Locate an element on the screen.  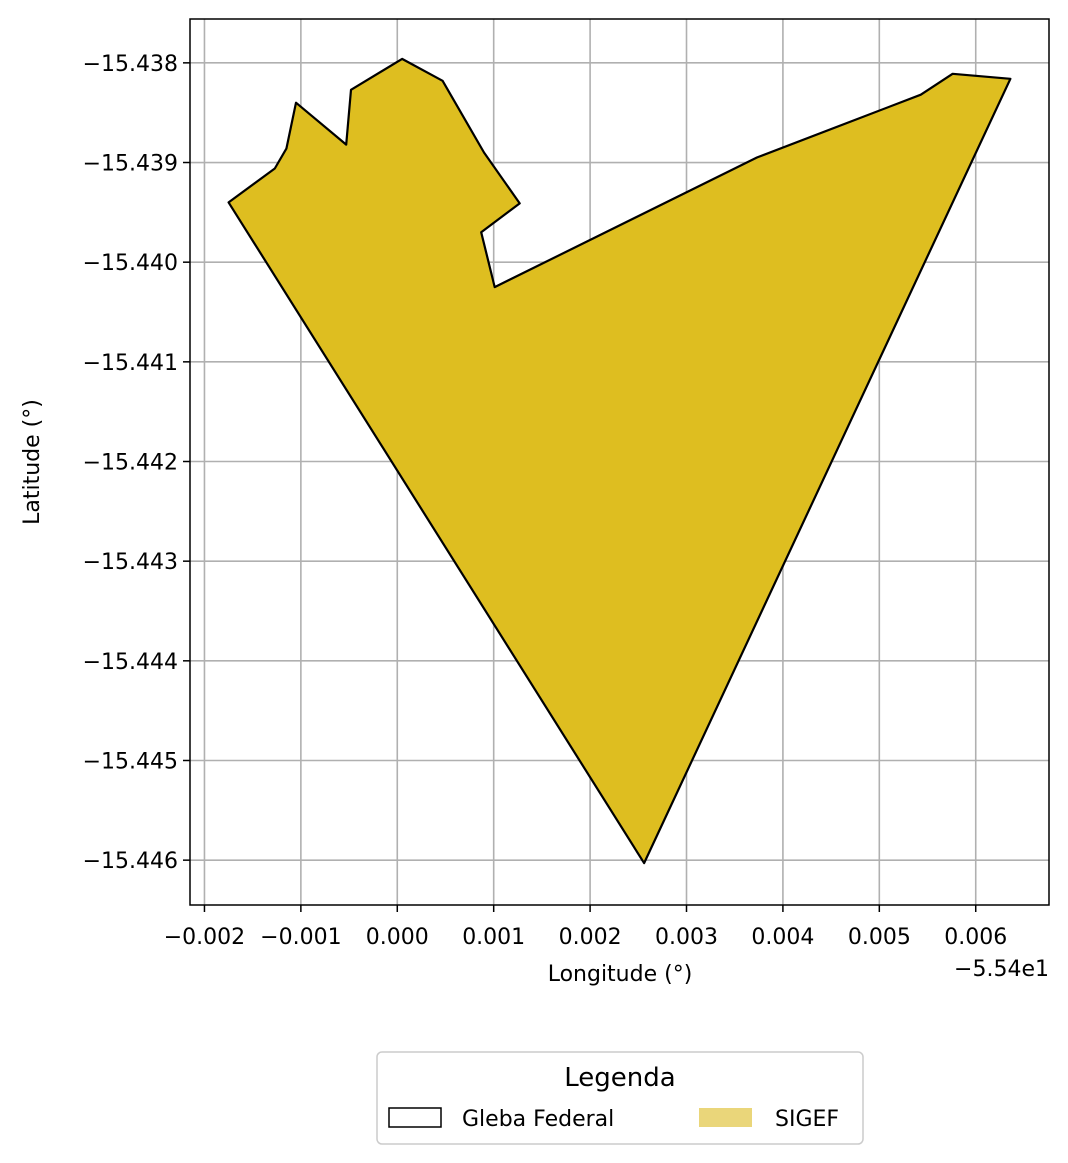
x-tick-label: 0.004 is located at coordinates (782, 937).